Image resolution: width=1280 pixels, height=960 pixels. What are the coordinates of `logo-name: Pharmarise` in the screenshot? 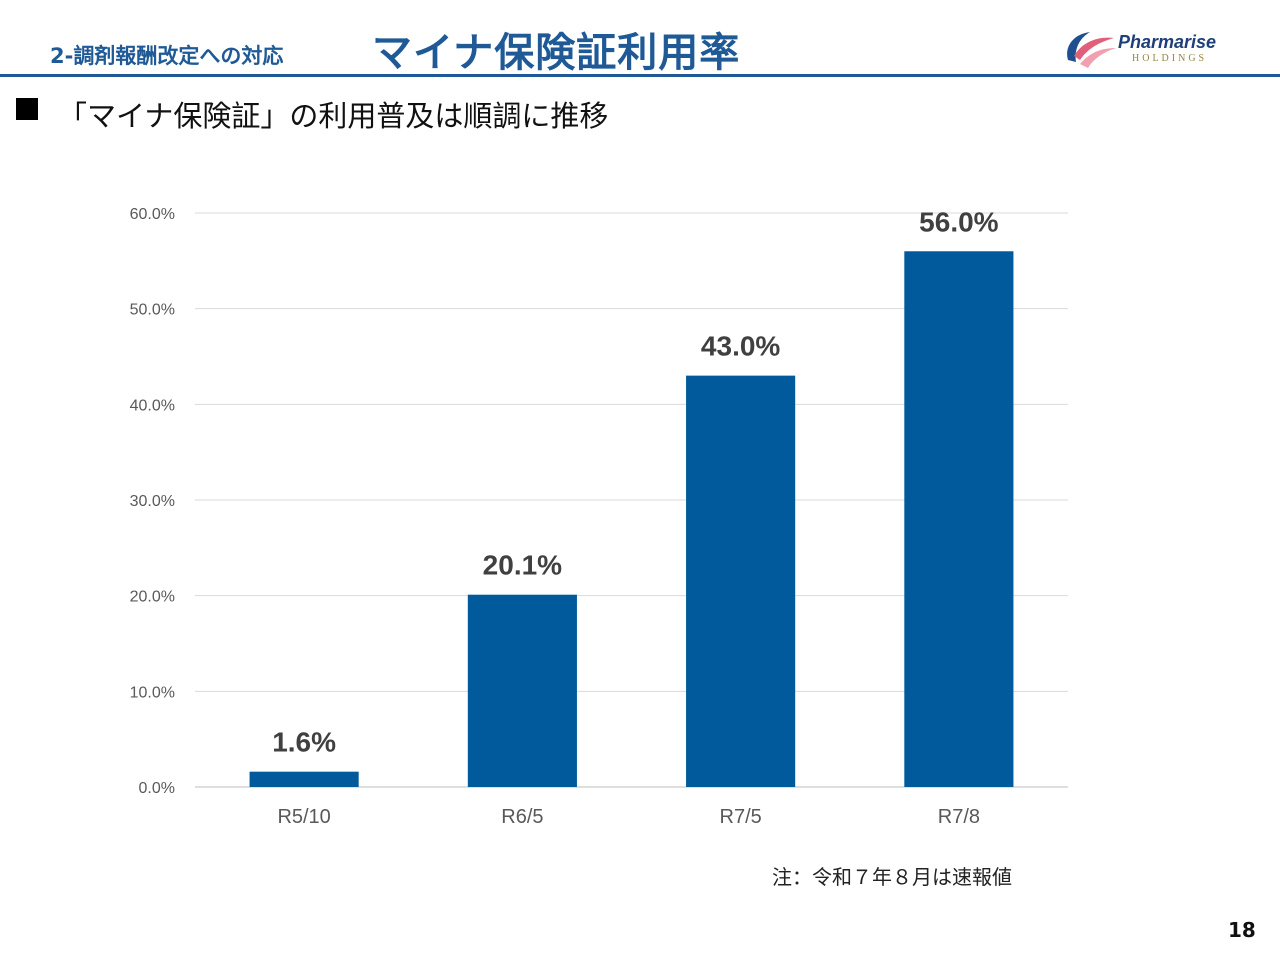 It's located at (1167, 42).